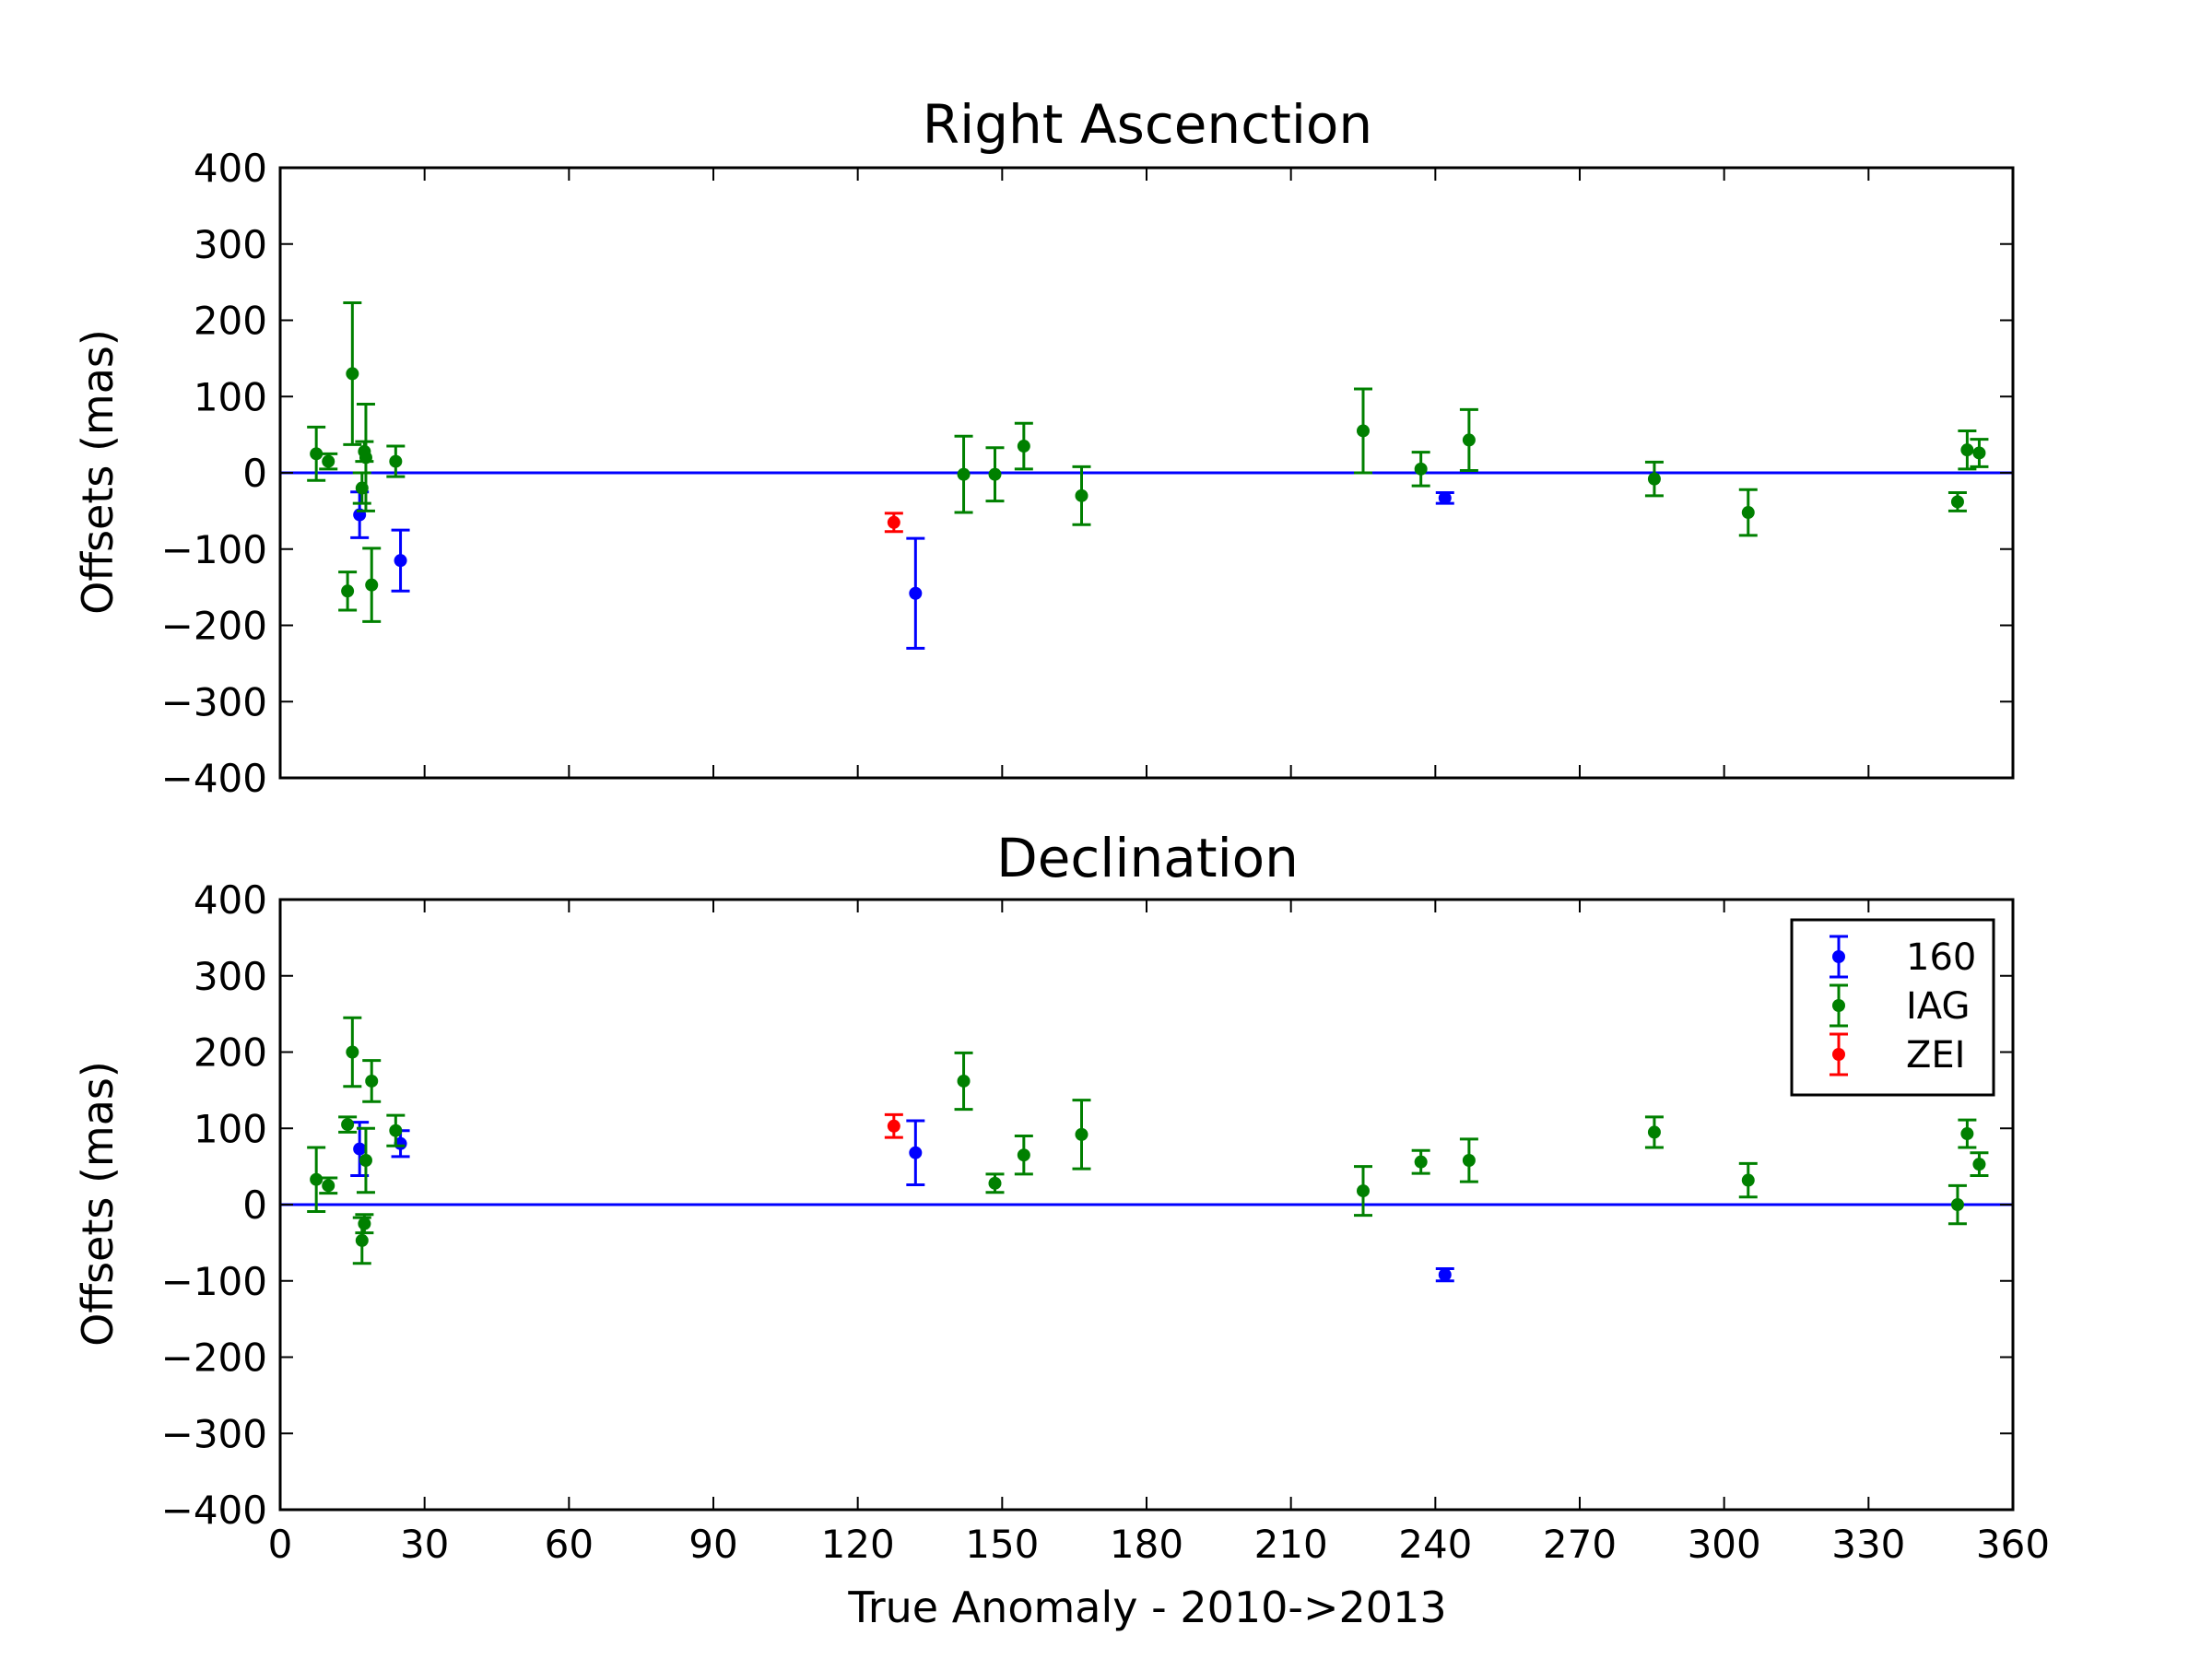 The width and height of the screenshot is (2212, 1659). Describe the element at coordinates (214, 1510) in the screenshot. I see `y-tick-label: −400` at that location.